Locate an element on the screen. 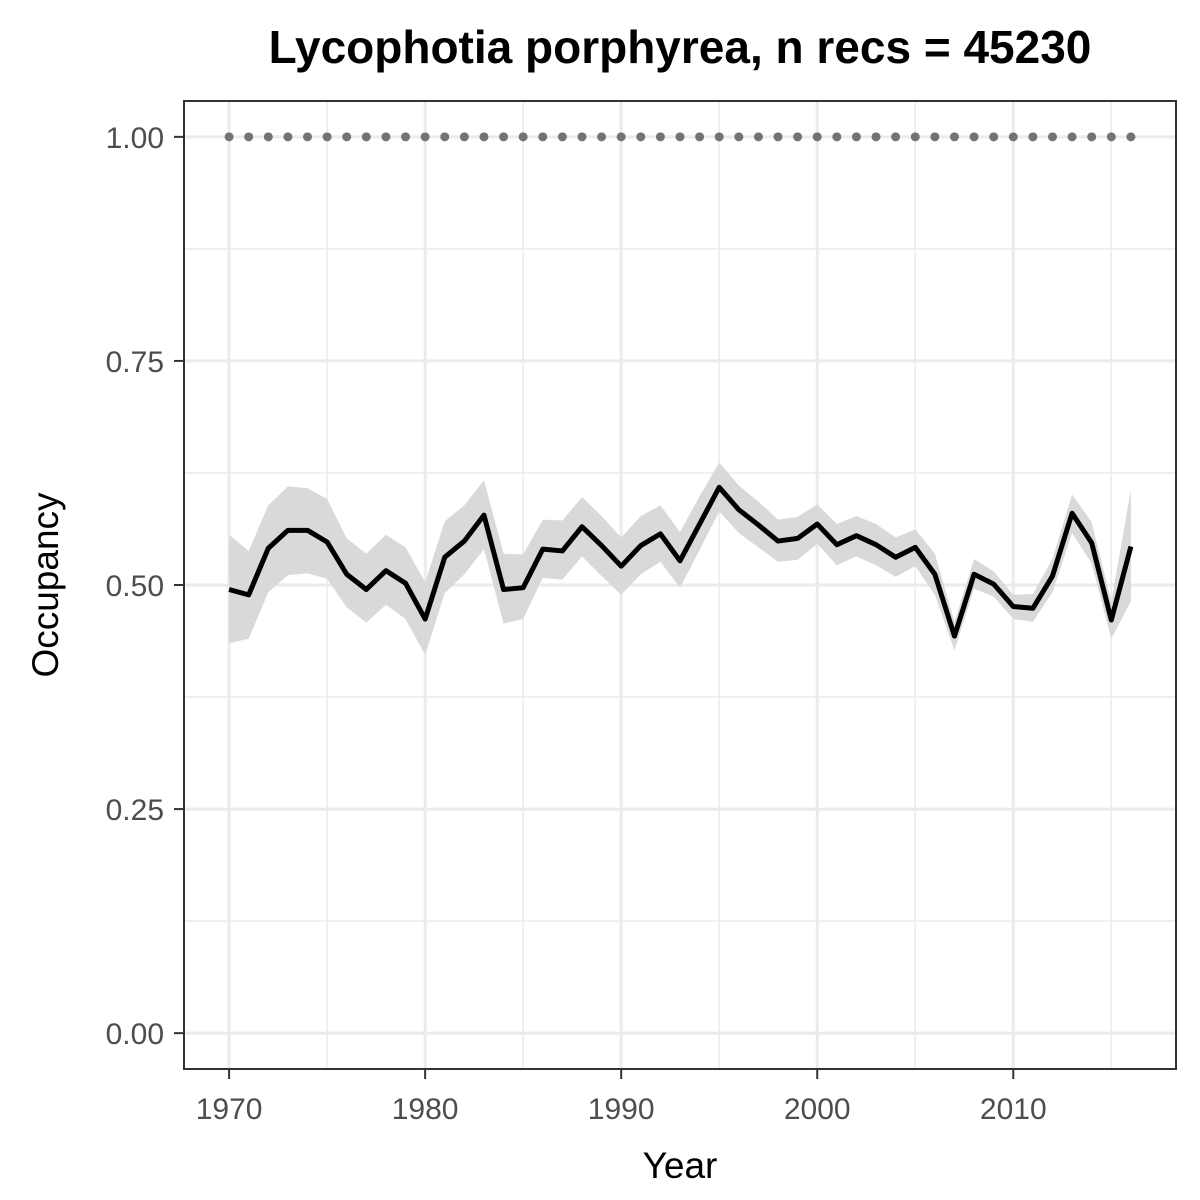 The image size is (1200, 1200). x-axis: 1970 1980 1990 2000 2010 is located at coordinates (621, 1097).